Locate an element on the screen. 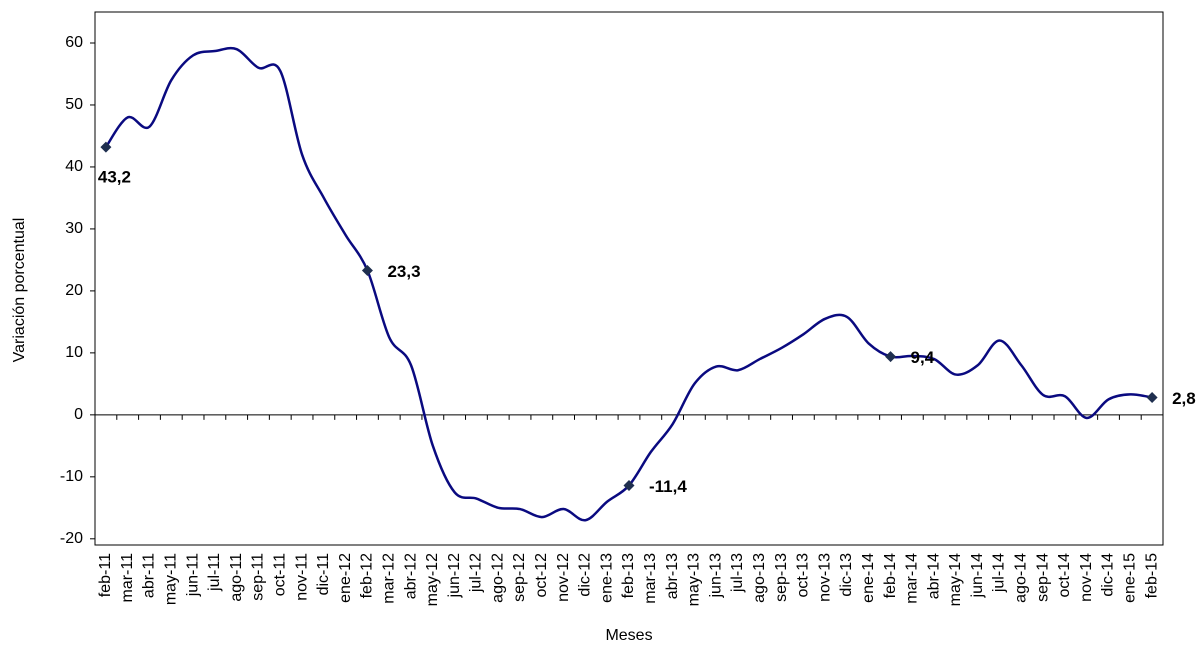  x-tick-label: feb-14 is located at coordinates (890, 575).